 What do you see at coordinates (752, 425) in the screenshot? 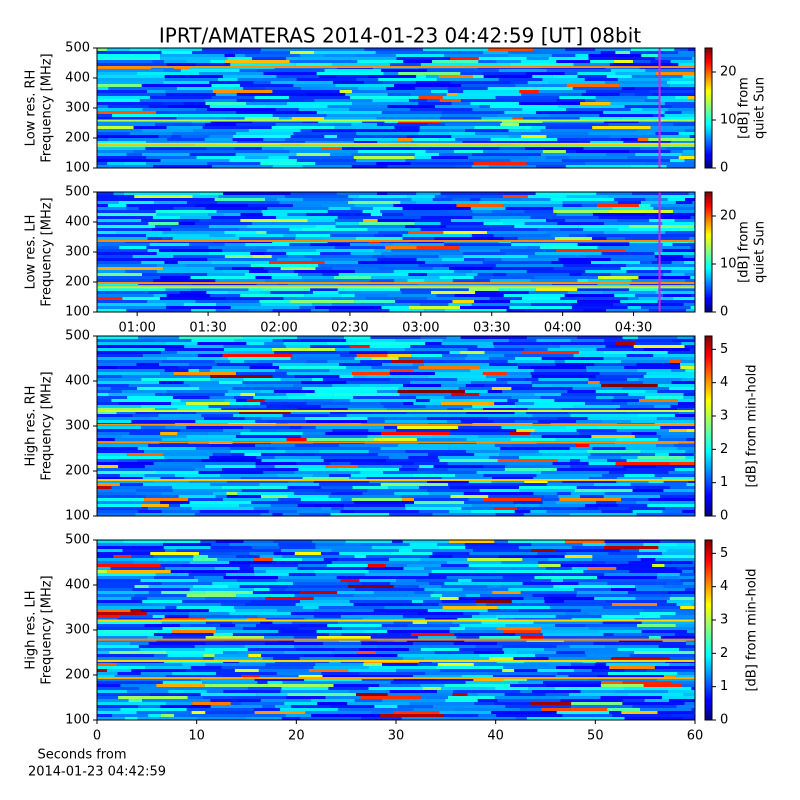
I see `colorbar-label: [dB] from min-hold` at bounding box center [752, 425].